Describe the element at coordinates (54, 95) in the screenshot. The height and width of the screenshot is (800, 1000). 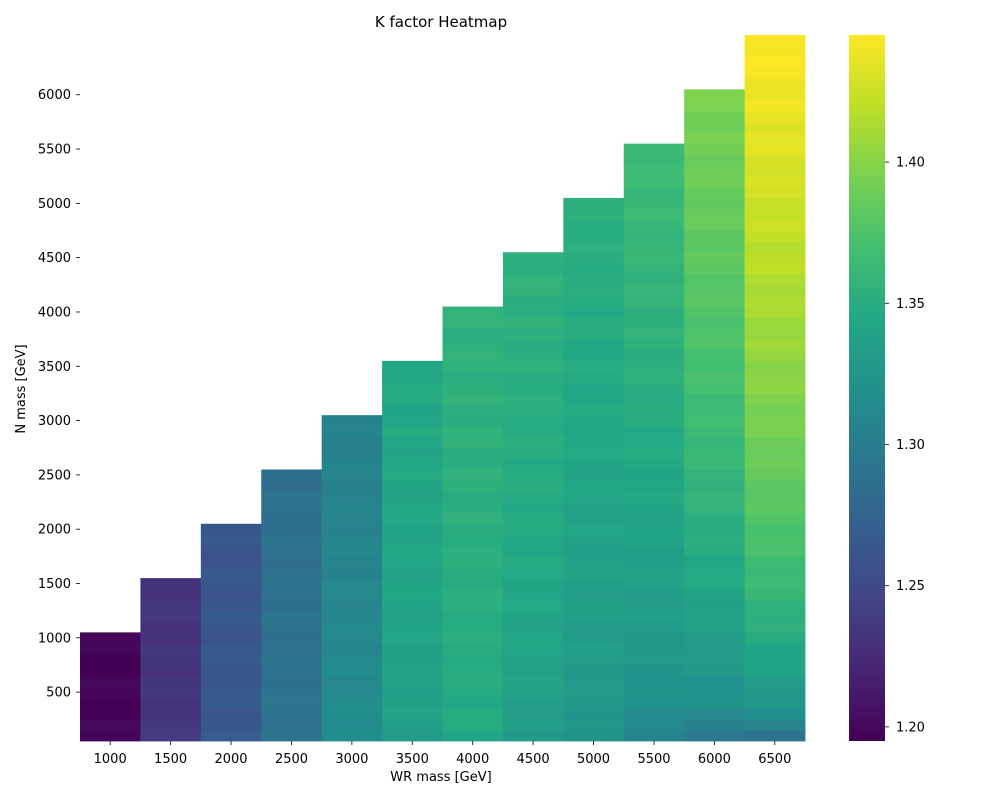
I see `y-tick-label: 6000` at that location.